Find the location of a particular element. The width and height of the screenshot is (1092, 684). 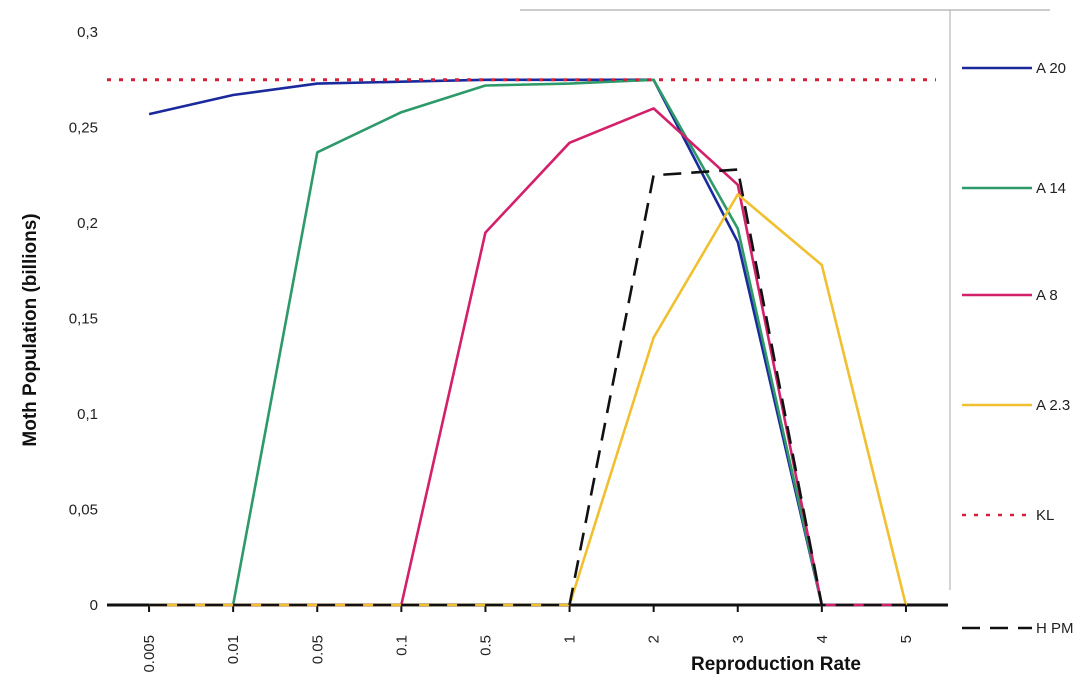

x-axis-ticks: 0.005 0.01 0.05 0.1 0.5 1 2 3 4 5 is located at coordinates (528, 639).